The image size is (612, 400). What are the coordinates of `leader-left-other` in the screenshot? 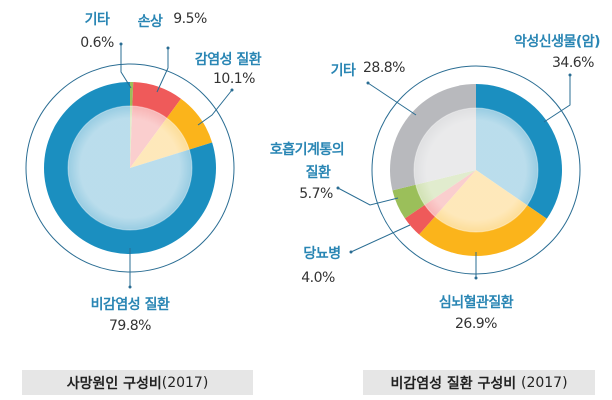 It's located at (126, 66).